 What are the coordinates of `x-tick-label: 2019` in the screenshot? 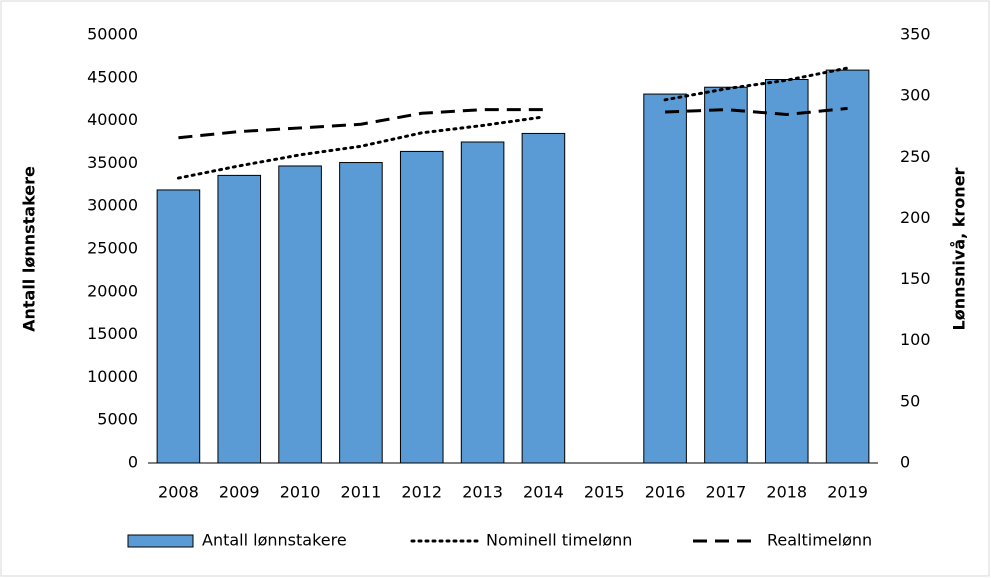 It's located at (847, 492).